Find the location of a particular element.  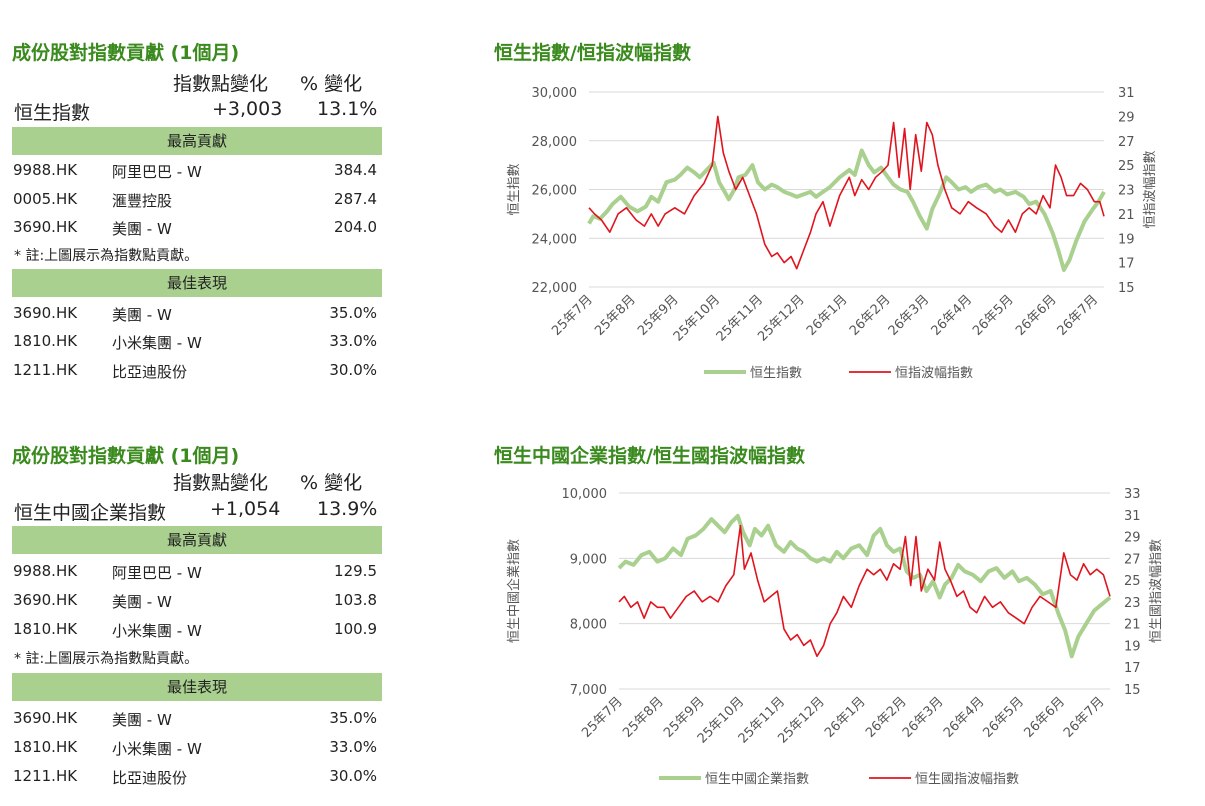

stock-name: 滙豐控股 is located at coordinates (142, 200).